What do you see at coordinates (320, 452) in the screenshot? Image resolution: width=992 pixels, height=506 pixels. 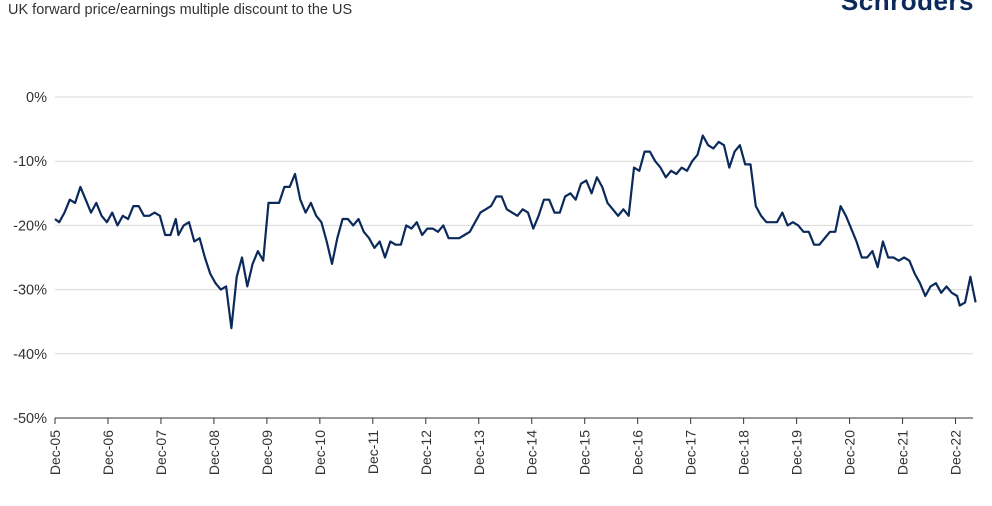 I see `x-tick-label: Dec-10` at bounding box center [320, 452].